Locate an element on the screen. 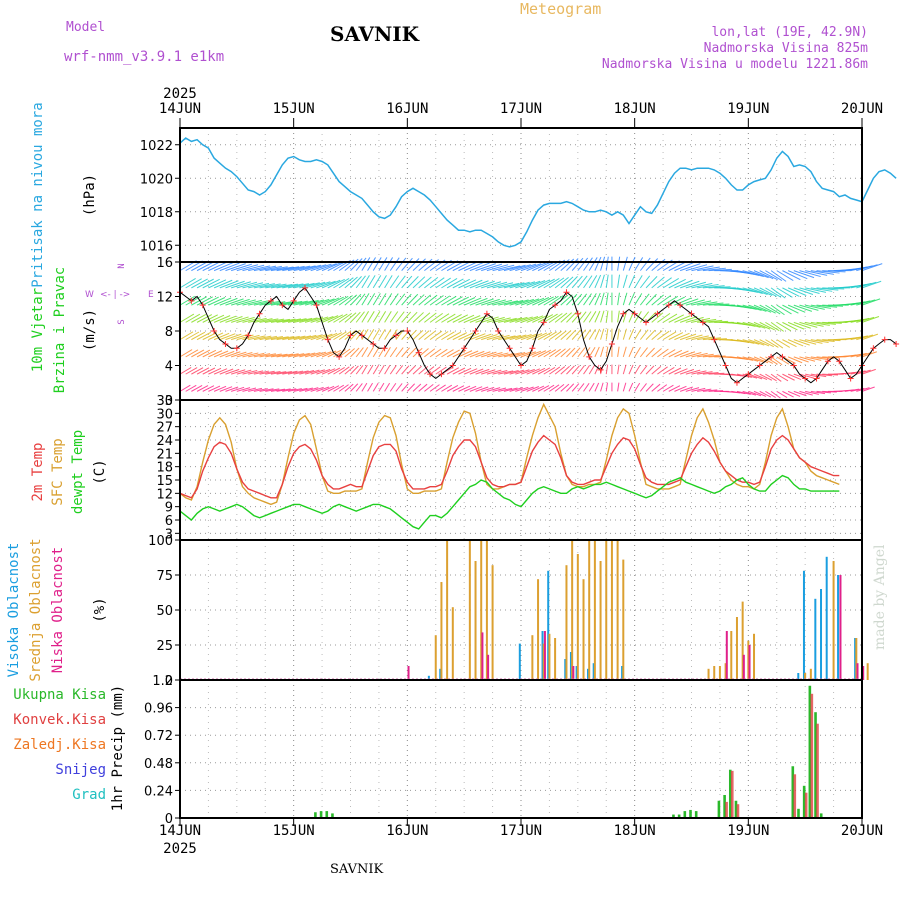 The height and width of the screenshot is (900, 900). xtick-label-top: 19JUN is located at coordinates (748, 109).